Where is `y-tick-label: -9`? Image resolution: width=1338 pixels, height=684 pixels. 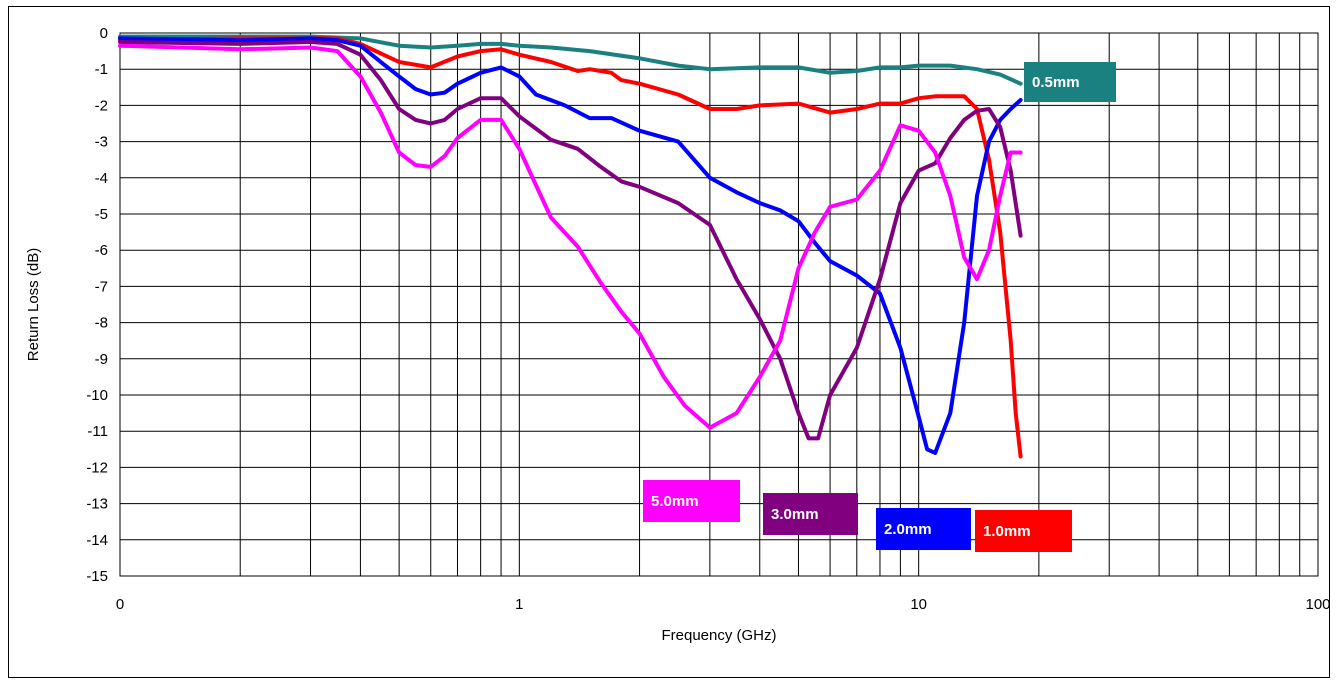 y-tick-label: -9 is located at coordinates (101, 359).